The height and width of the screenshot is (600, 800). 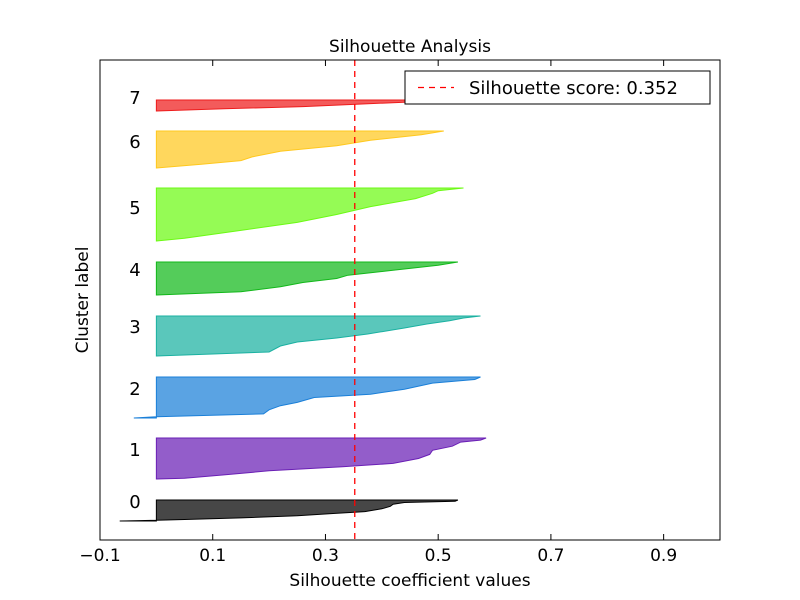 I want to click on cluster-6-label: 6, so click(x=134, y=142).